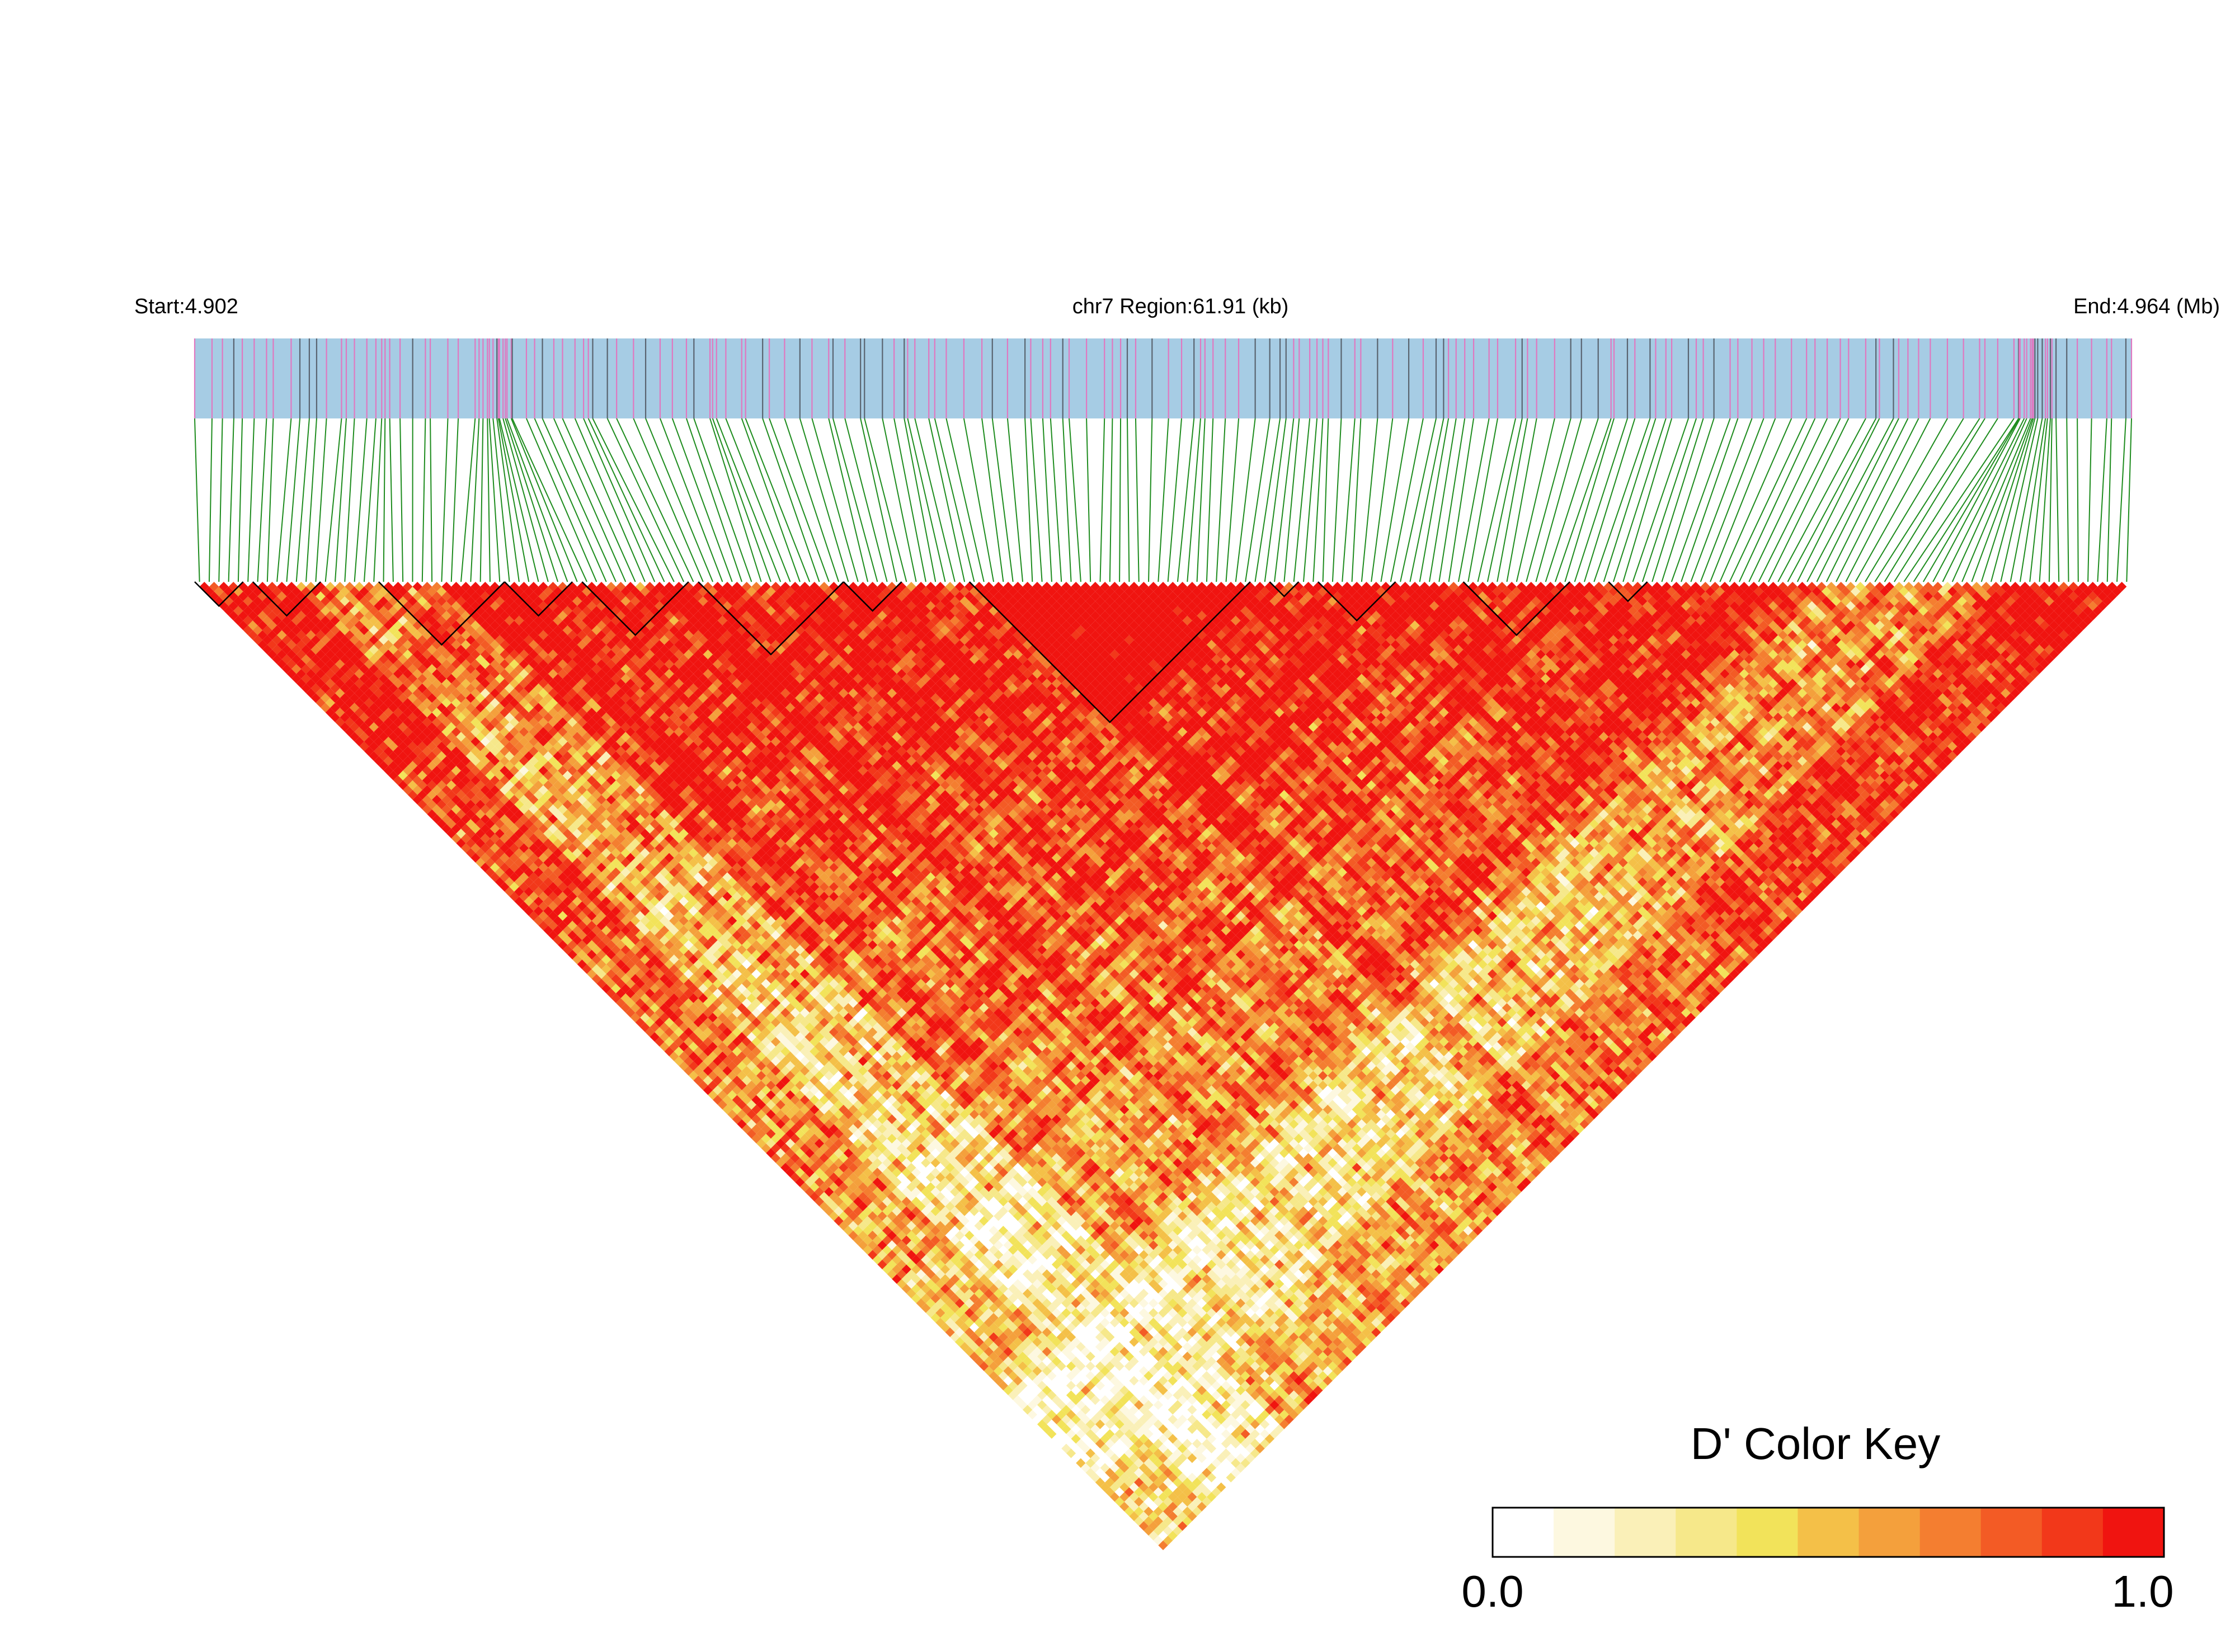 The width and height of the screenshot is (2235, 1652). I want to click on region-center-label: chr7 Region:61.91 (kb), so click(1180, 306).